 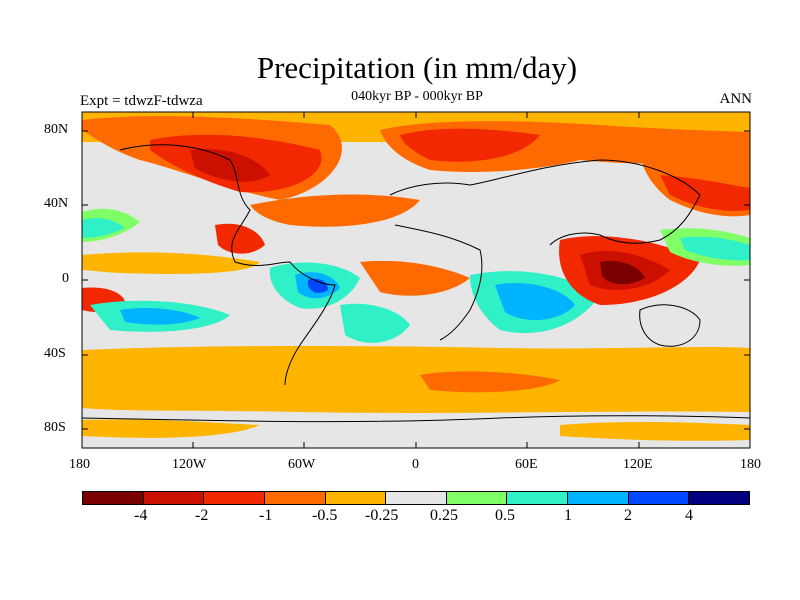 What do you see at coordinates (689, 515) in the screenshot?
I see `colorbar-label: 4` at bounding box center [689, 515].